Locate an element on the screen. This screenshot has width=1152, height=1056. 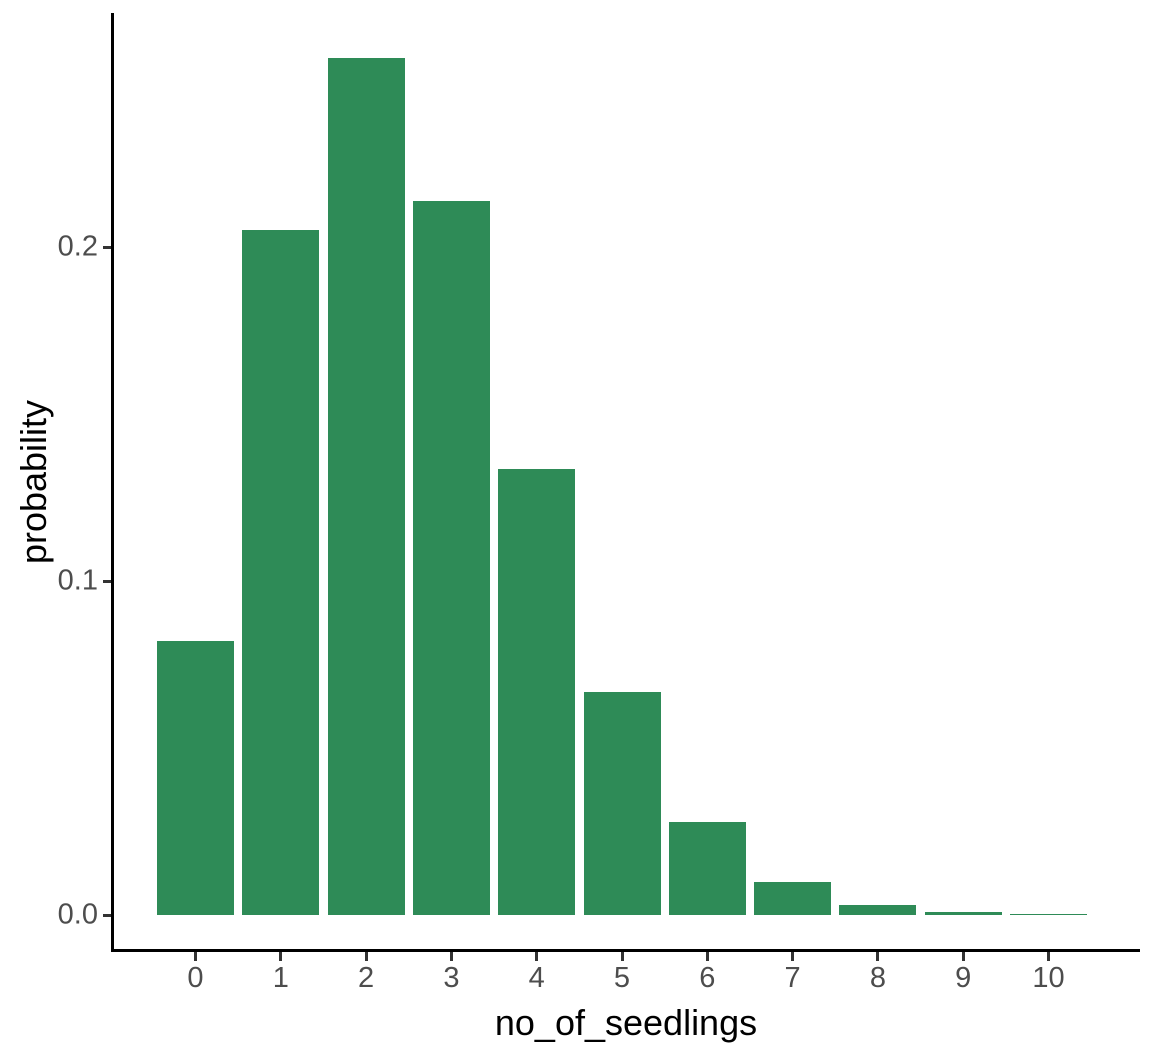
y-tick-mark-0.1 is located at coordinates (107, 581).